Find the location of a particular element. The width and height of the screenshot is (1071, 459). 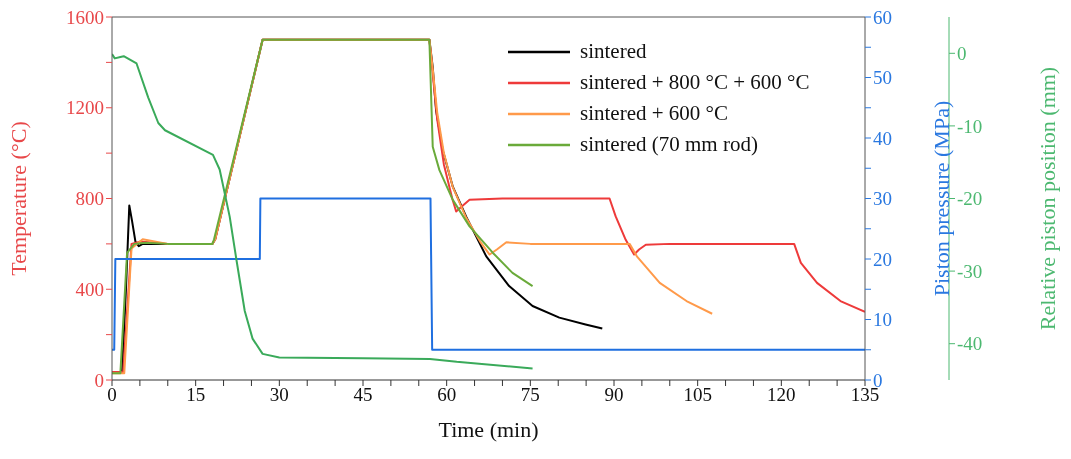

y3-tick-label: -20 is located at coordinates (970, 199).